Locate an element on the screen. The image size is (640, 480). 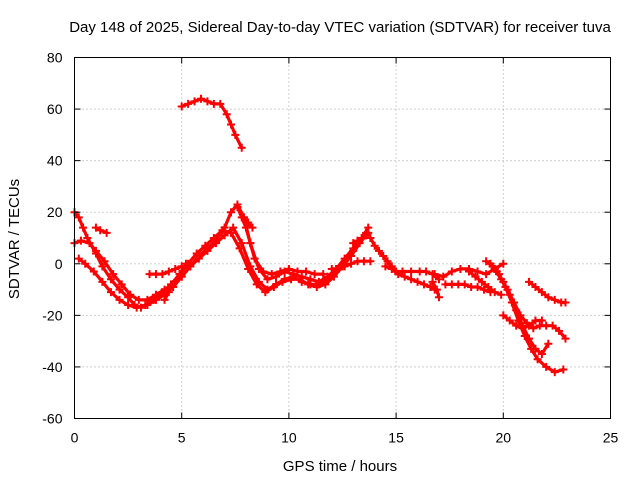
x-tick-label: 15 is located at coordinates (396, 438).